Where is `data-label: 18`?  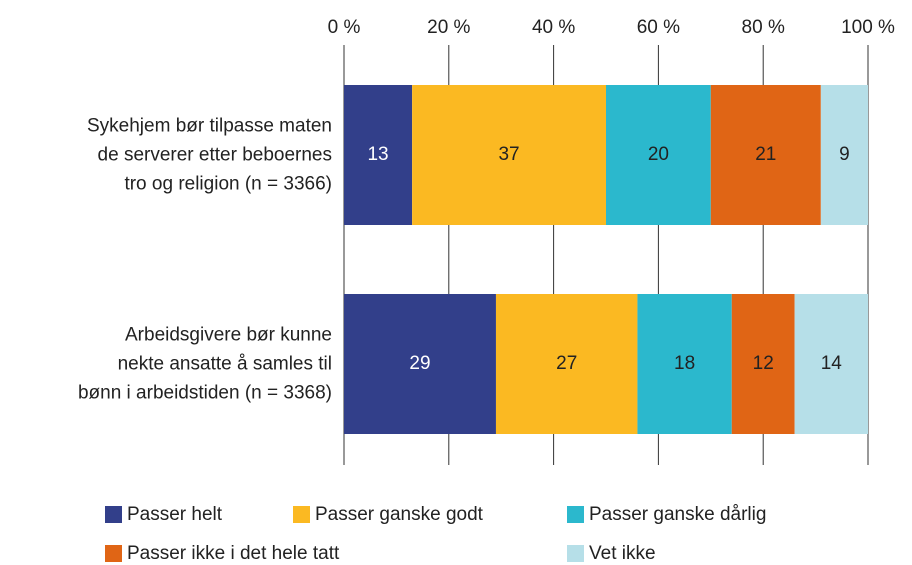
data-label: 18 is located at coordinates (684, 363).